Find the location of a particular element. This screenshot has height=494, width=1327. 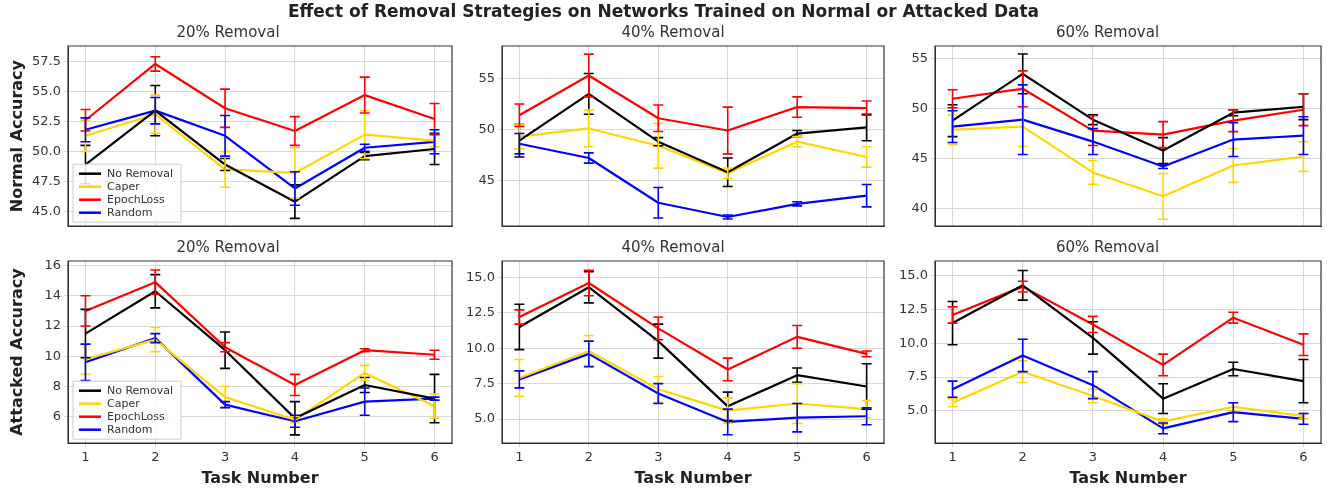

y-tick-label: 12 is located at coordinates (52, 325).